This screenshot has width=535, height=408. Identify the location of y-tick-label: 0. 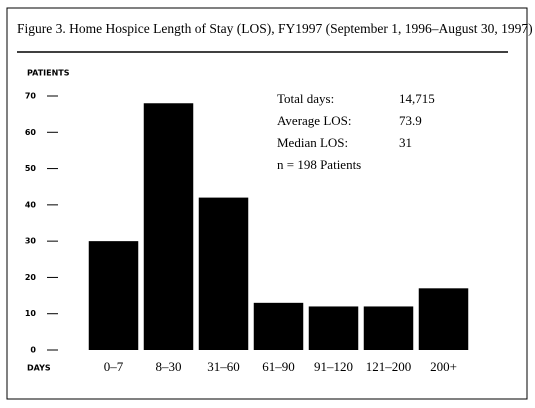
(33, 350).